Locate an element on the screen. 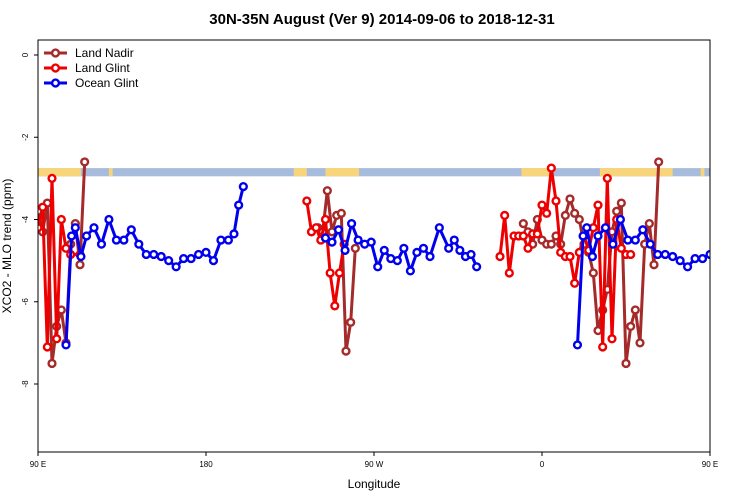 Image resolution: width=750 pixels, height=500 pixels. x-axis: 90 E 180 90 W 0 90 E is located at coordinates (374, 460).